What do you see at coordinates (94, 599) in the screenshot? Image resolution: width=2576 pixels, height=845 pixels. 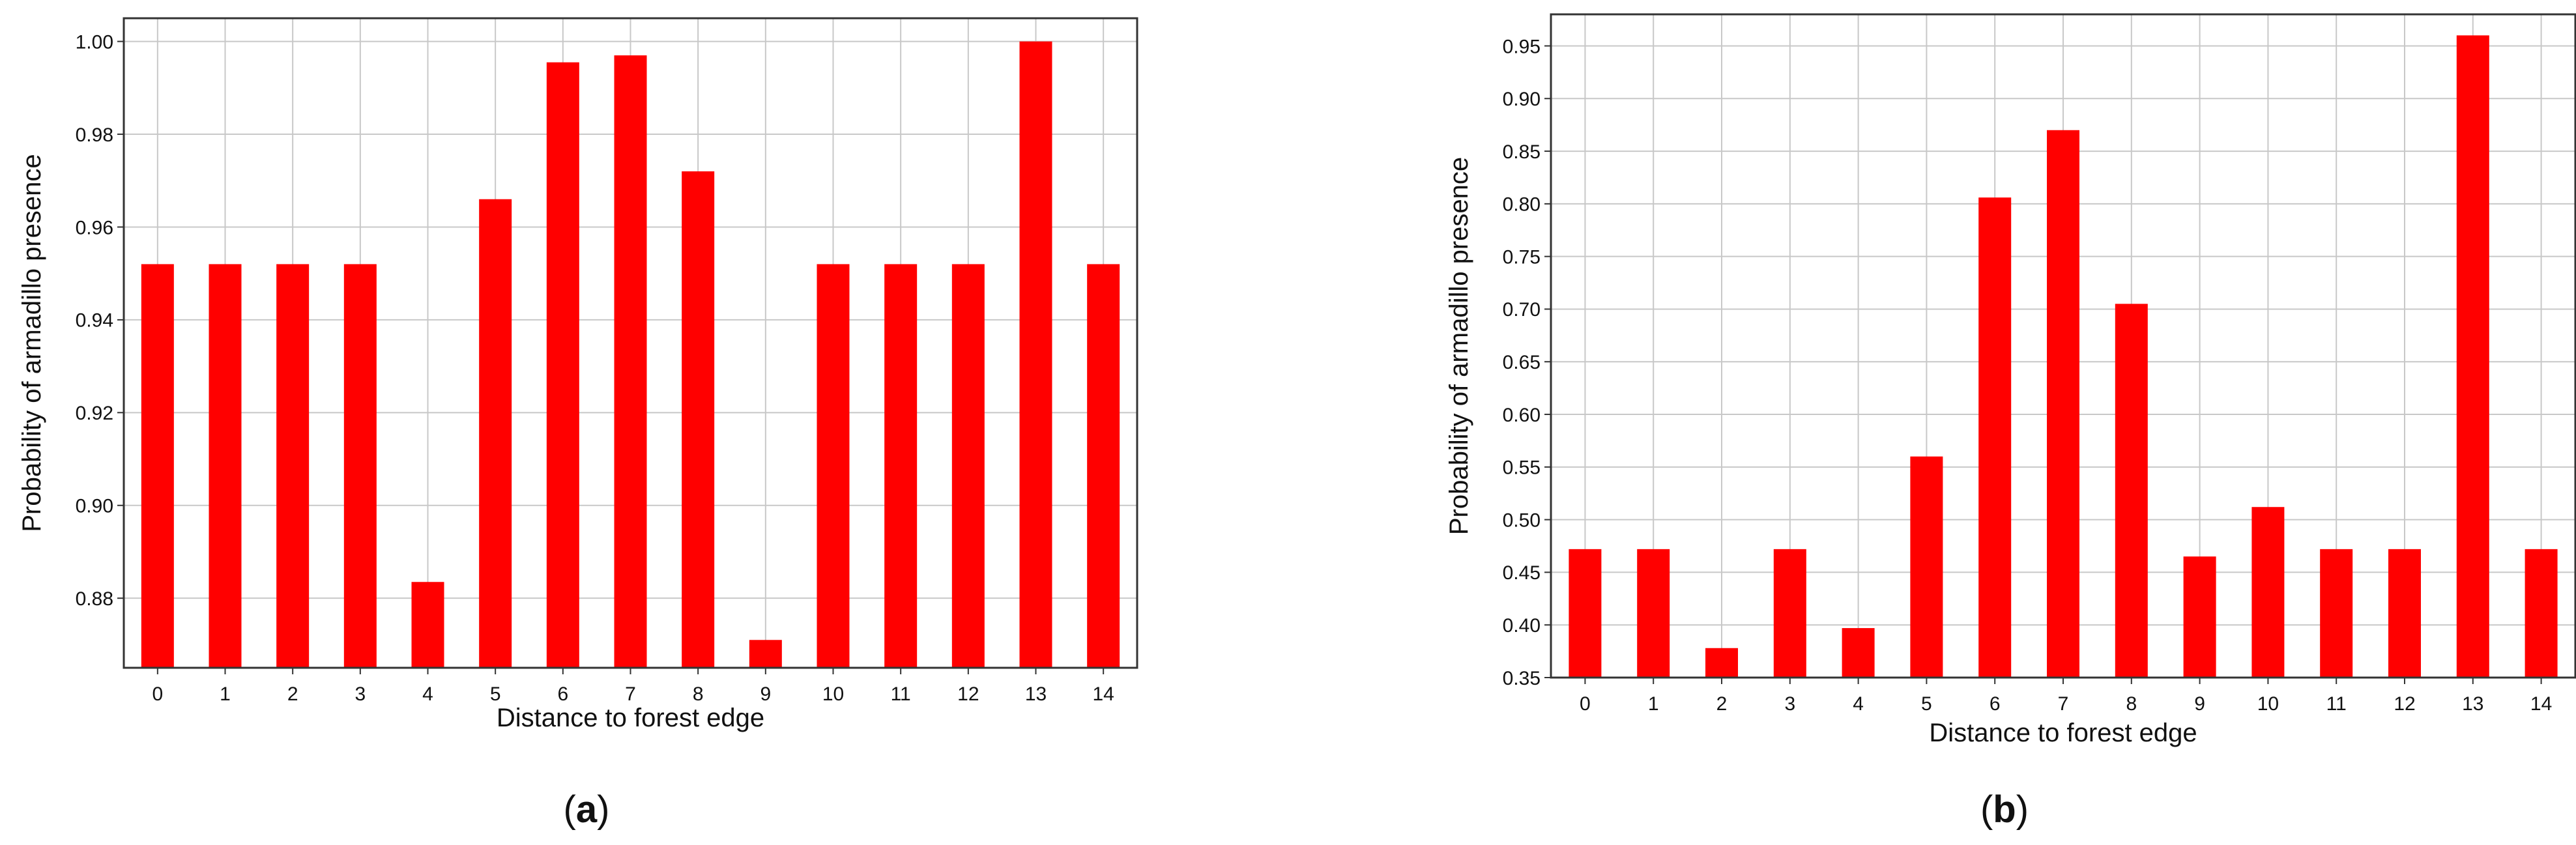 I see `y-tick-label: 0.88` at bounding box center [94, 599].